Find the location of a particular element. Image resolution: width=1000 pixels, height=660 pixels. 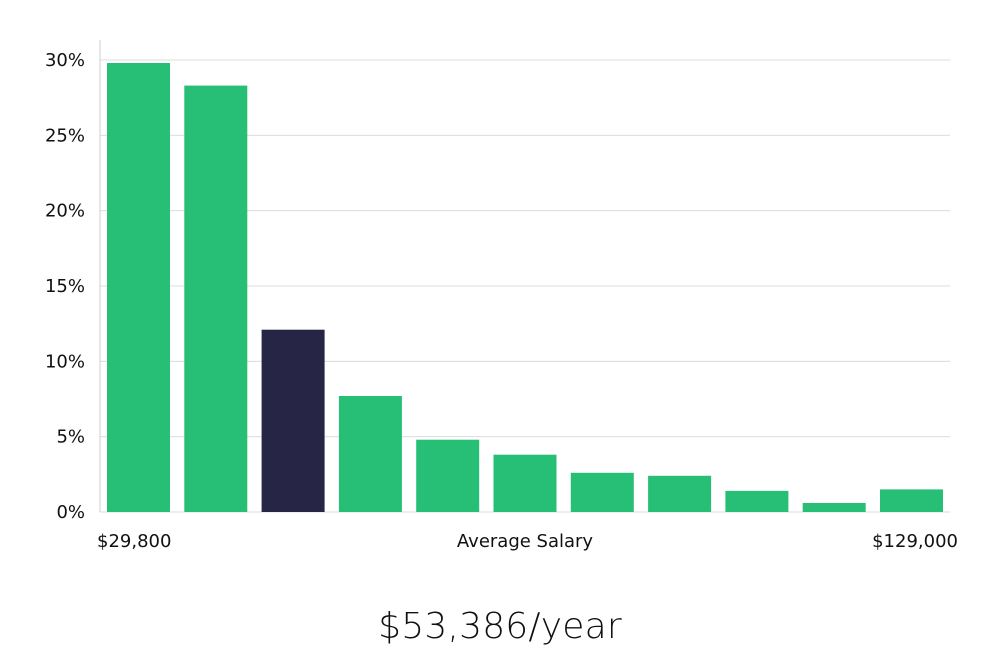

y-tick-label: 15% is located at coordinates (65, 286).